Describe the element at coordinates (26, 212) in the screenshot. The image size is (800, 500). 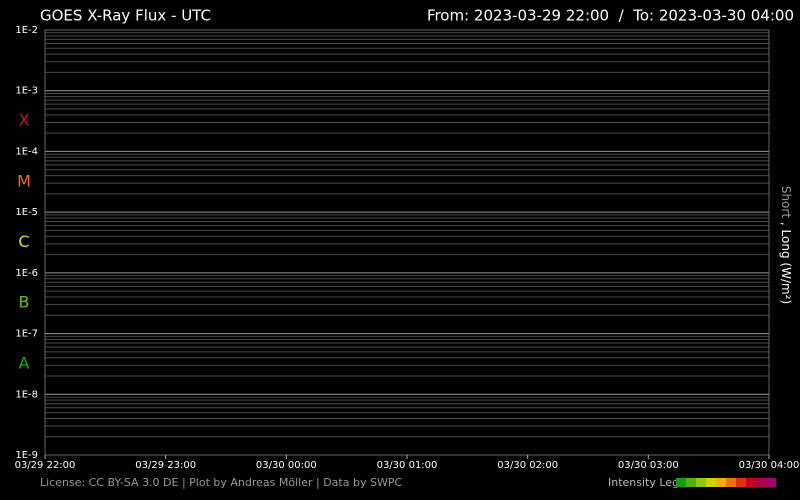
I see `y-tick-label: 1E-5` at that location.